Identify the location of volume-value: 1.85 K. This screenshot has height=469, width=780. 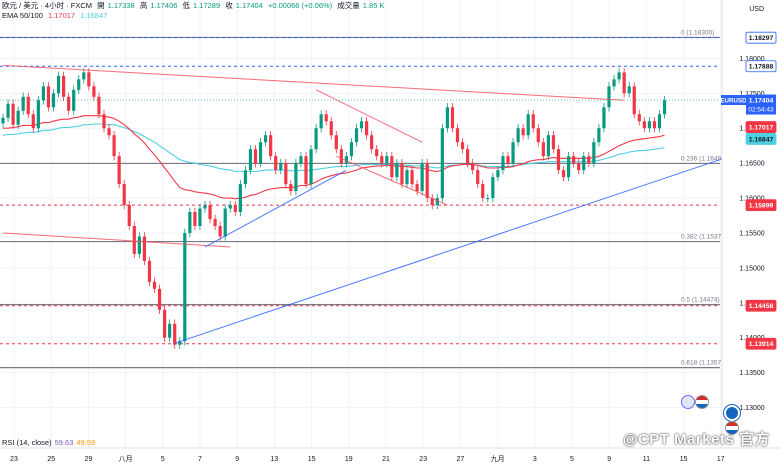
(373, 5).